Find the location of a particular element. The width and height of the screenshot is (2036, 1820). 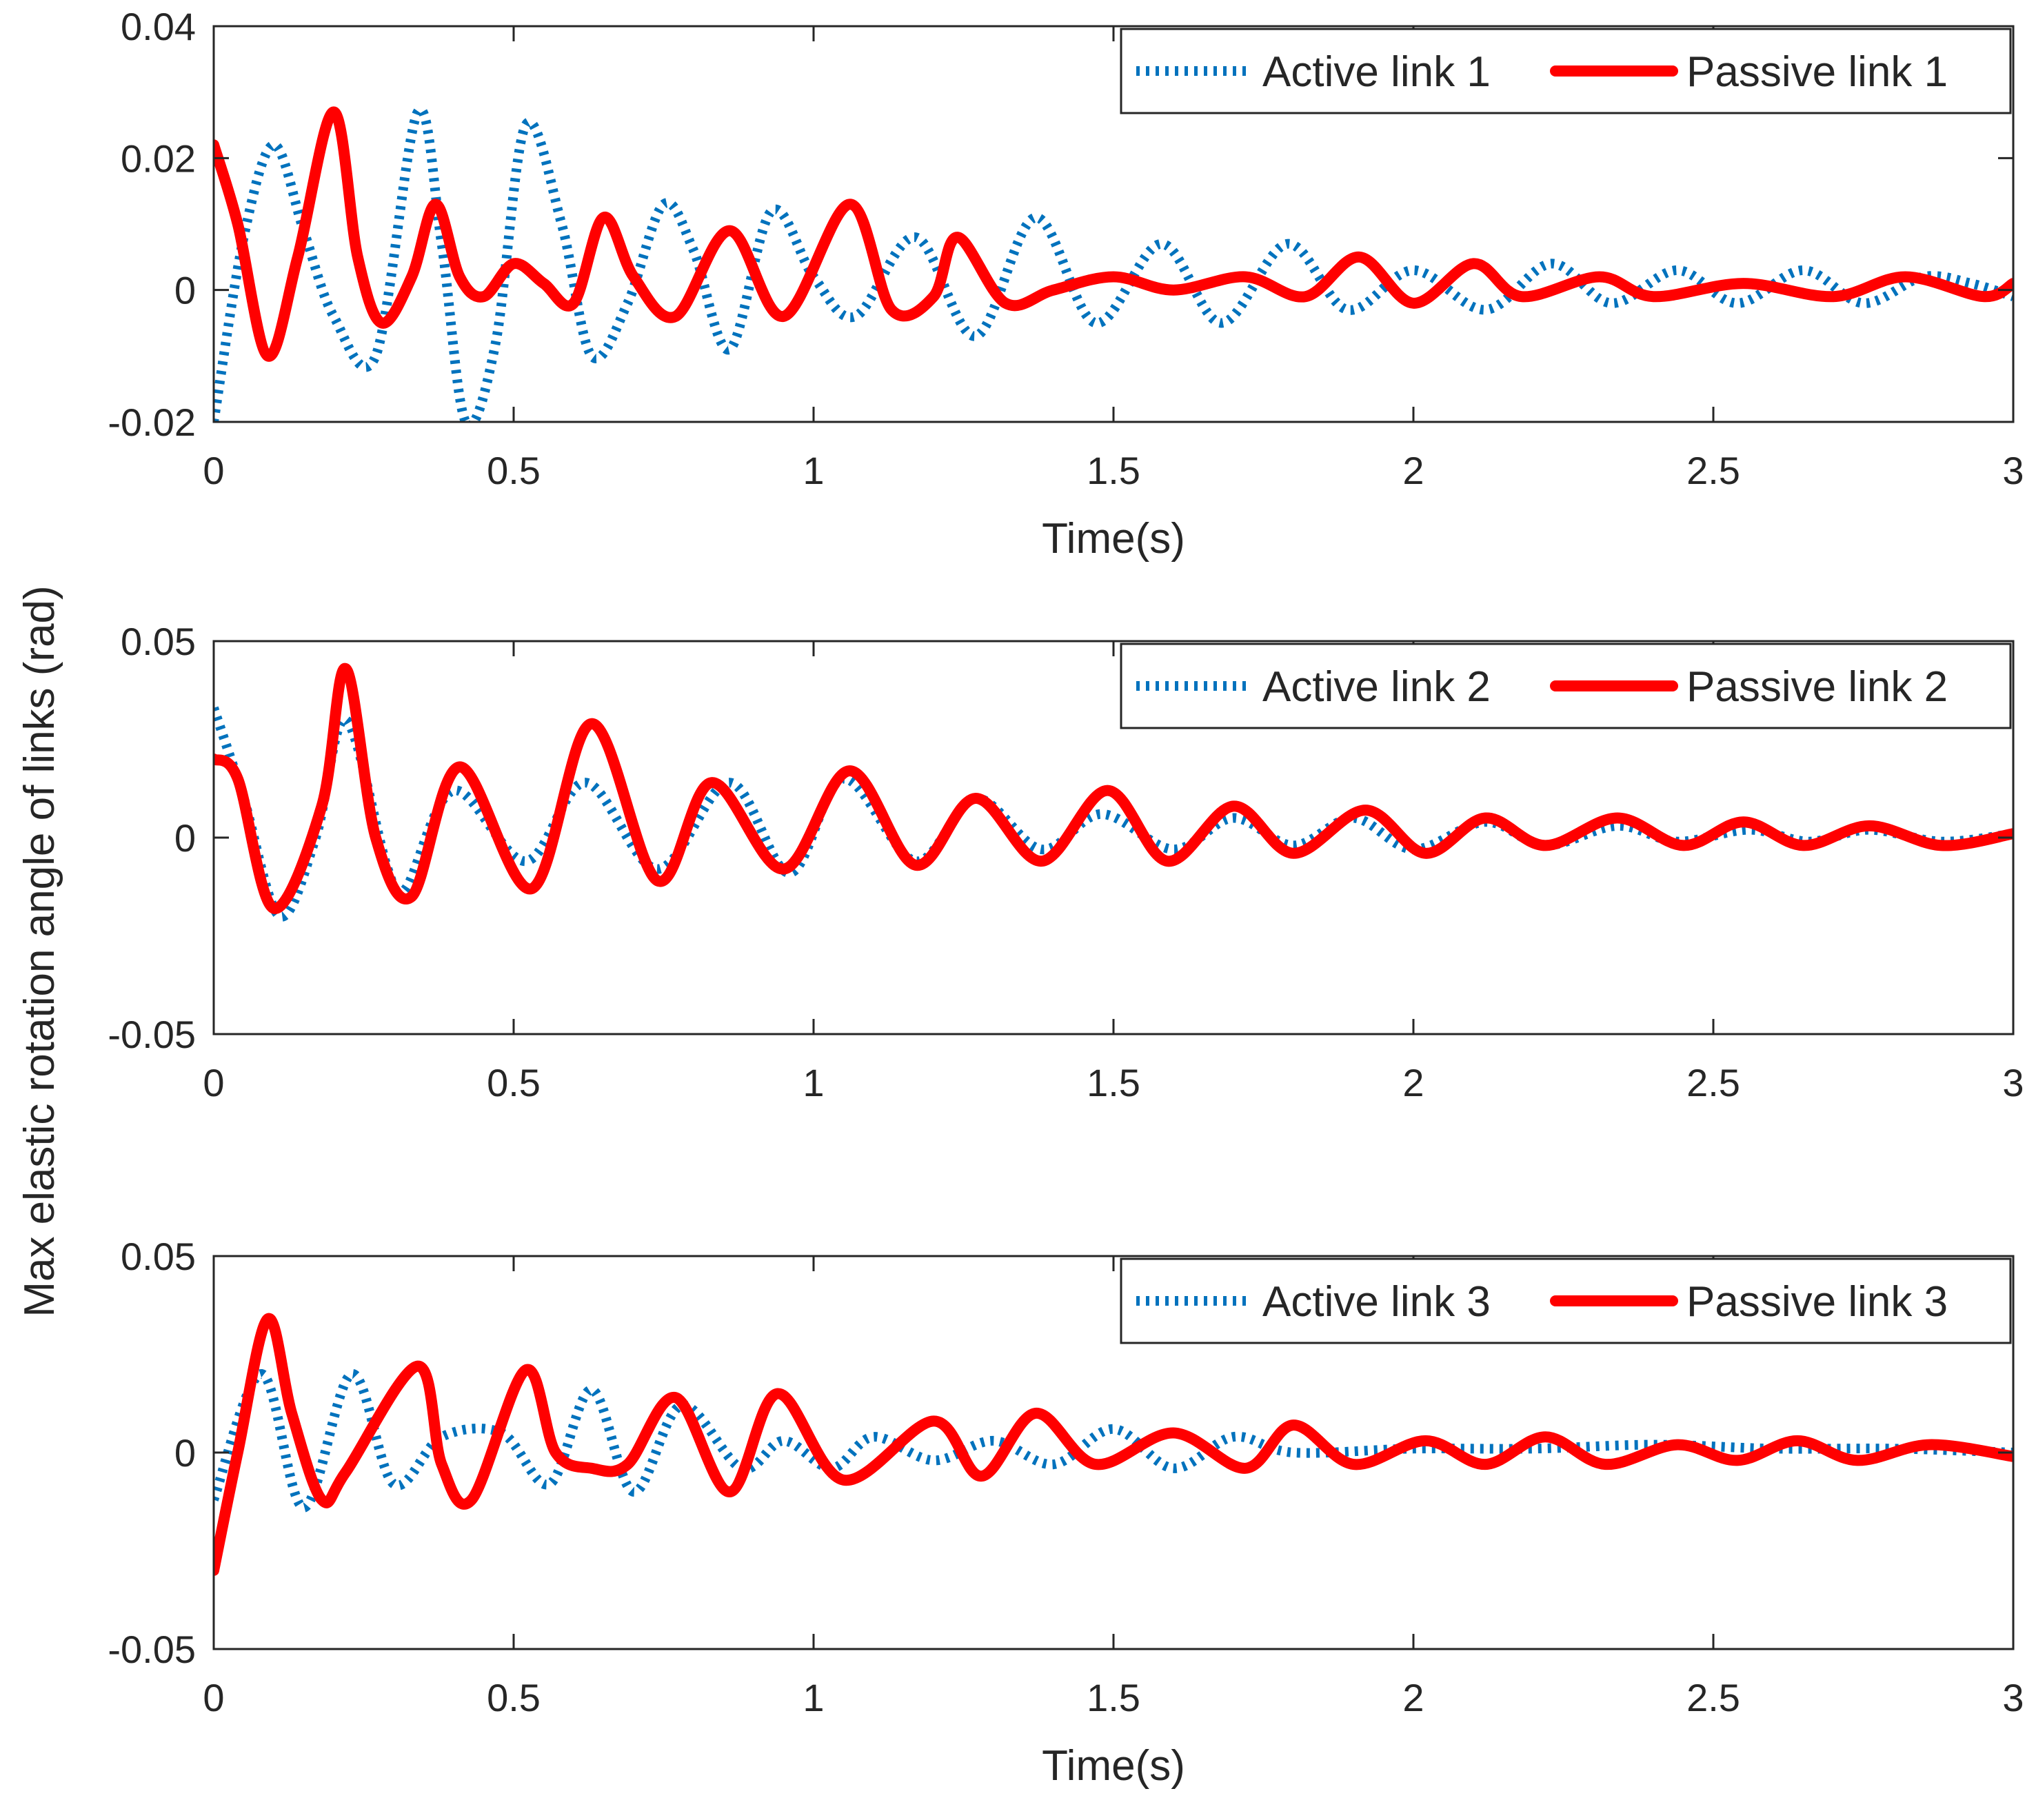

legend-label-passive: Passive link 2 is located at coordinates (1817, 687).